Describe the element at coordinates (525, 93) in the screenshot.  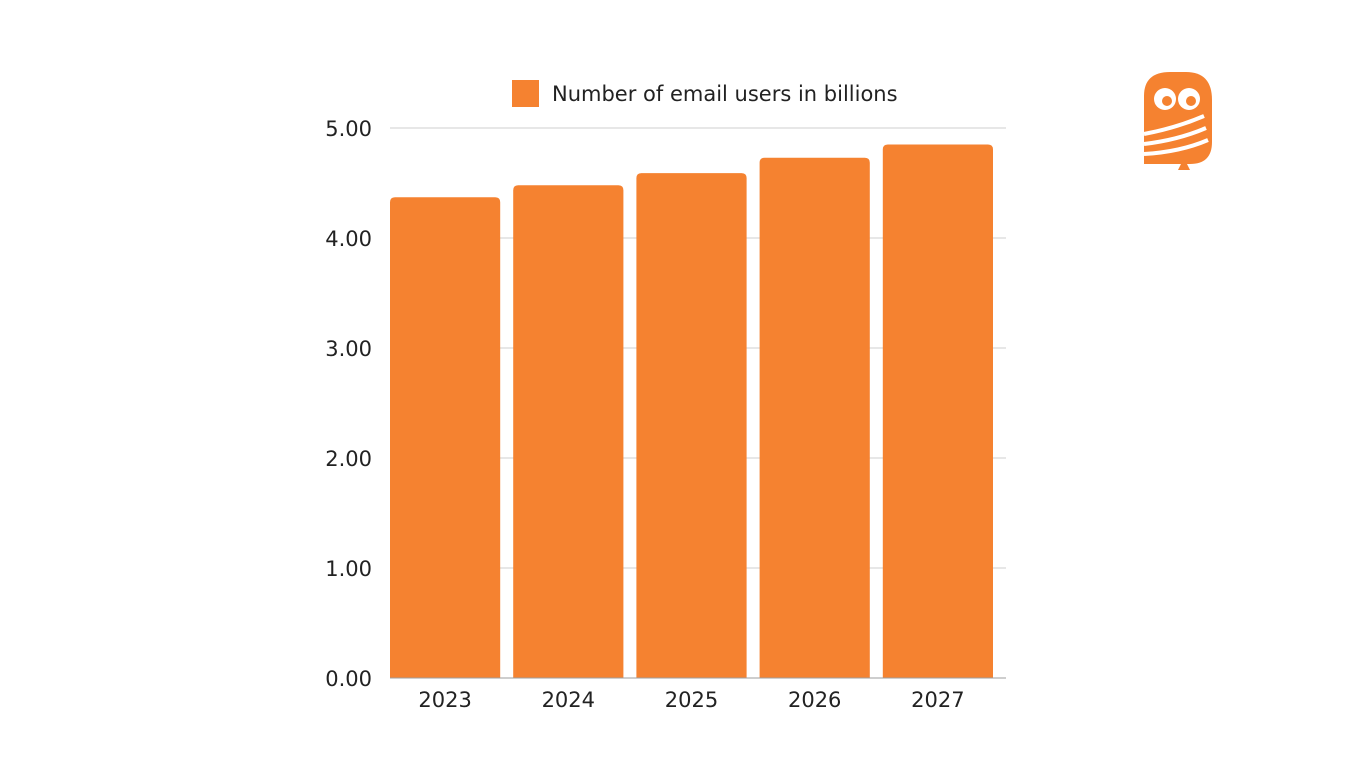
I see `legend-swatch` at that location.